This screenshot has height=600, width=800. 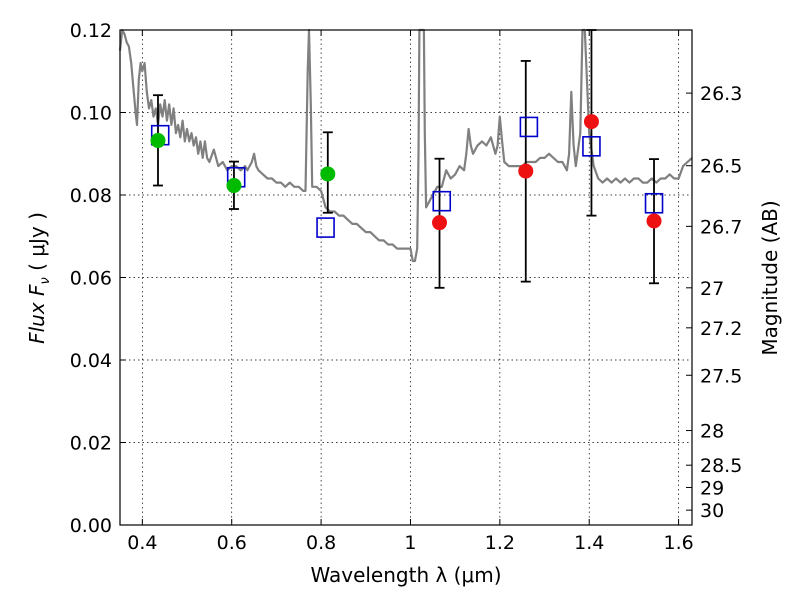 What do you see at coordinates (721, 94) in the screenshot?
I see `right-tick-label: 26.3` at bounding box center [721, 94].